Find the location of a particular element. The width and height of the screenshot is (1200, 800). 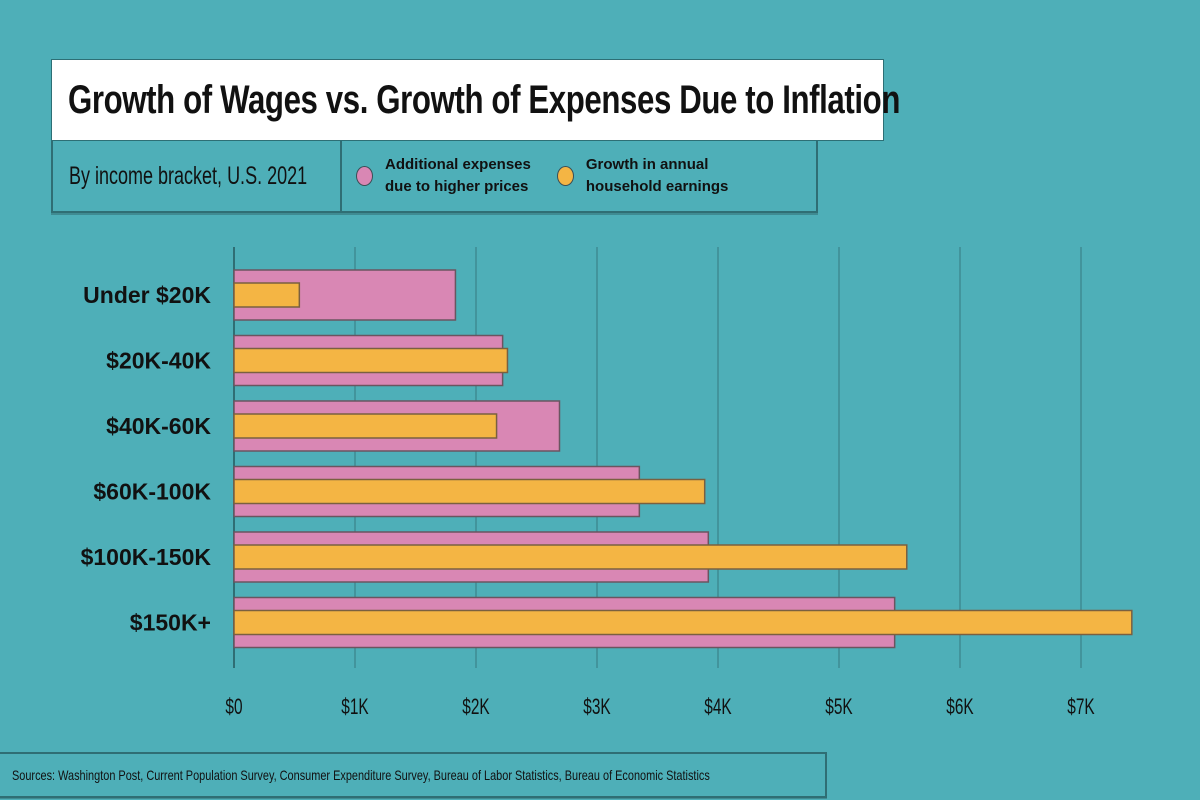

x-tick-label: $7K is located at coordinates (1081, 707).